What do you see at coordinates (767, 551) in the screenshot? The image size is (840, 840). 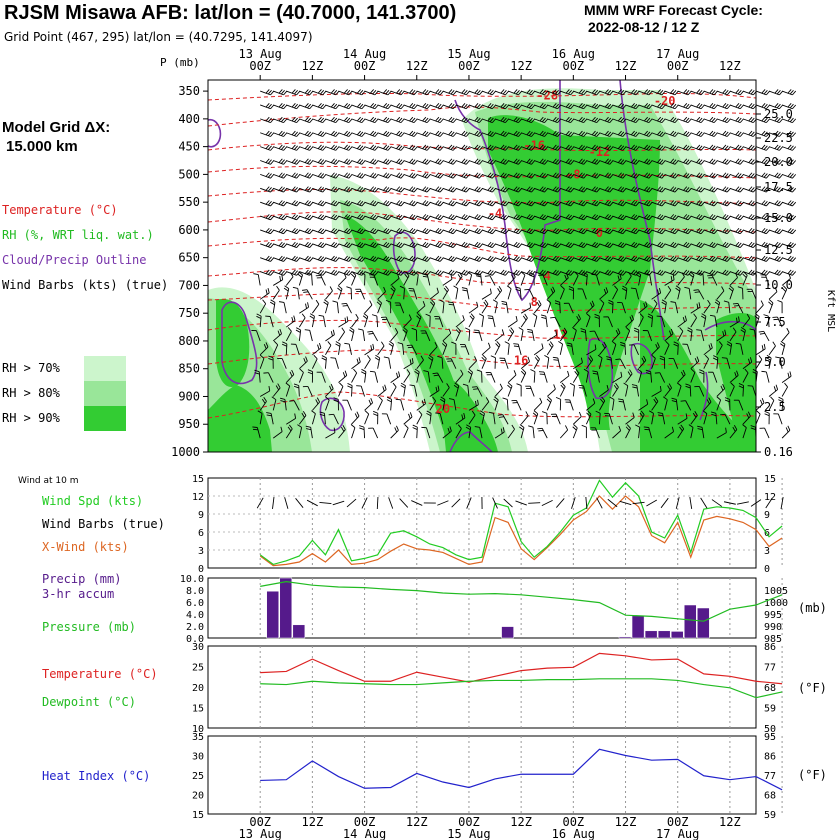 I see `wind-panel-y2tick-label: 3` at bounding box center [767, 551].